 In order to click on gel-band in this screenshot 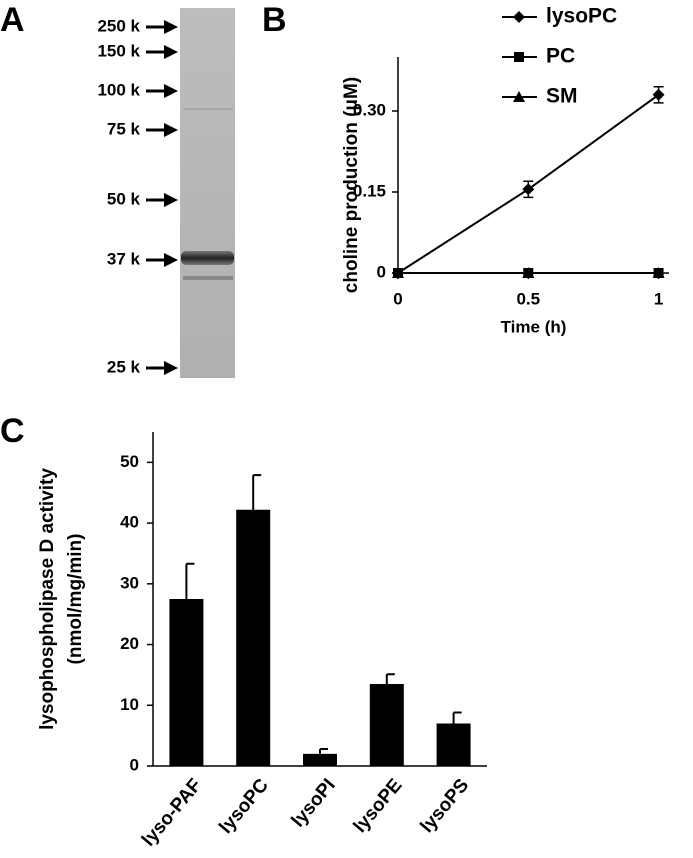, I will do `click(207, 258)`.